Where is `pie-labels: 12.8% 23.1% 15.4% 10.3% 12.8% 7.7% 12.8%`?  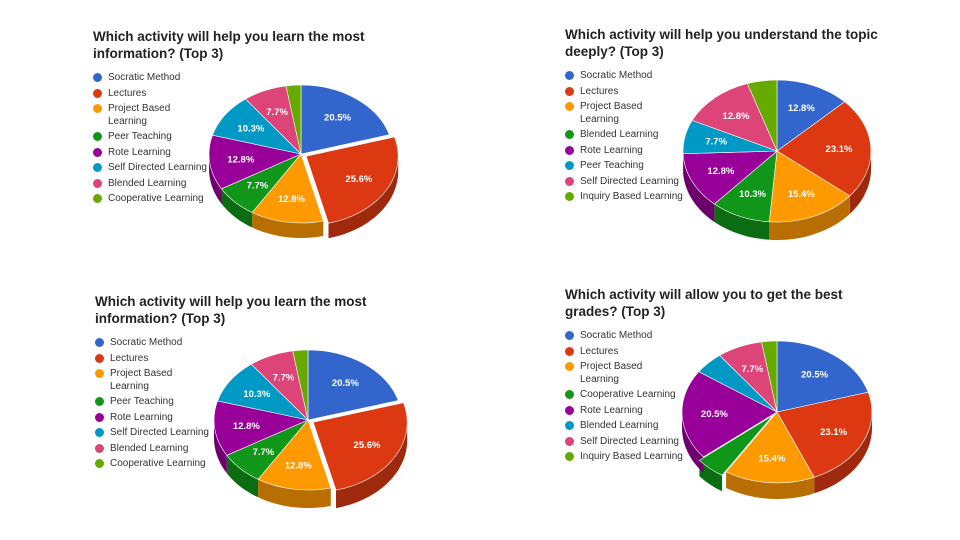
pie-labels: 12.8% 23.1% 15.4% 10.3% 12.8% 7.7% 12.8% is located at coordinates (779, 151).